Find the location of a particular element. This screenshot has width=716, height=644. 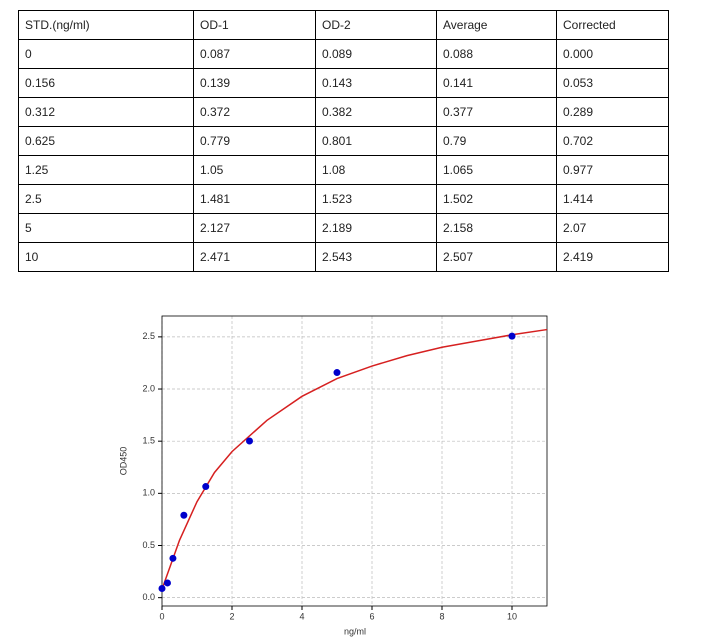

table-cell: OD-1 is located at coordinates (254, 25).